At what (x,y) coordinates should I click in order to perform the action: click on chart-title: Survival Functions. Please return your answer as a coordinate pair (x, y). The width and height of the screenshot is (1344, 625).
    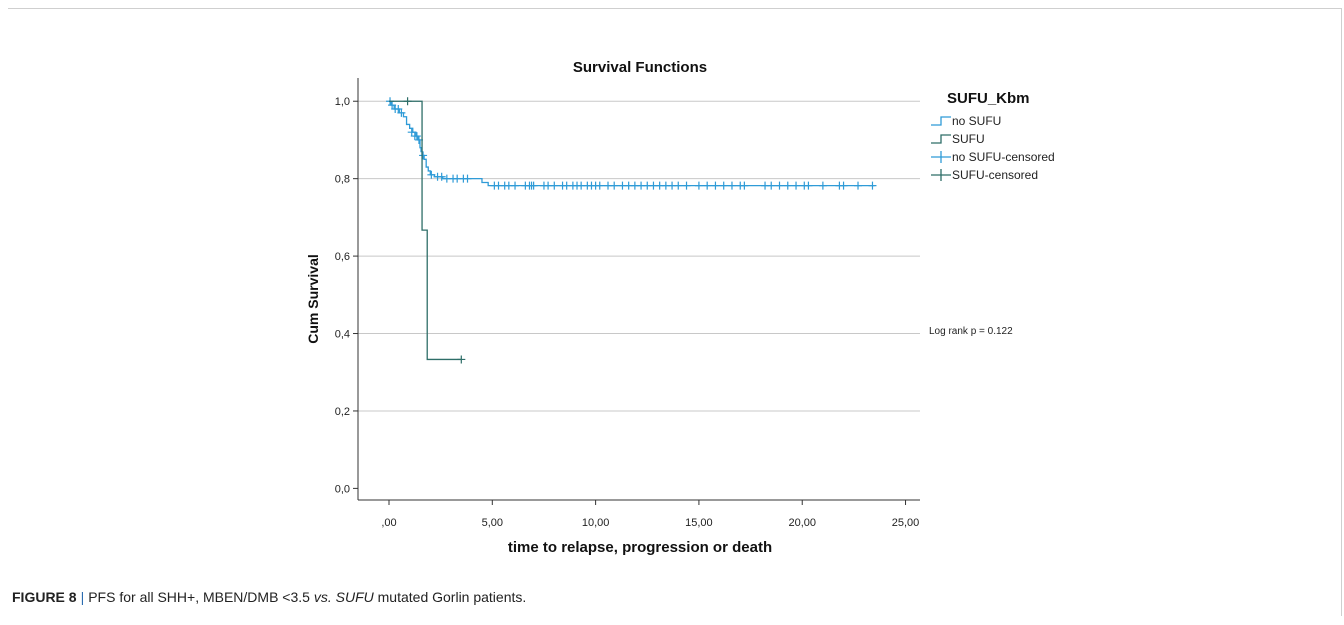
    Looking at the image, I should click on (640, 67).